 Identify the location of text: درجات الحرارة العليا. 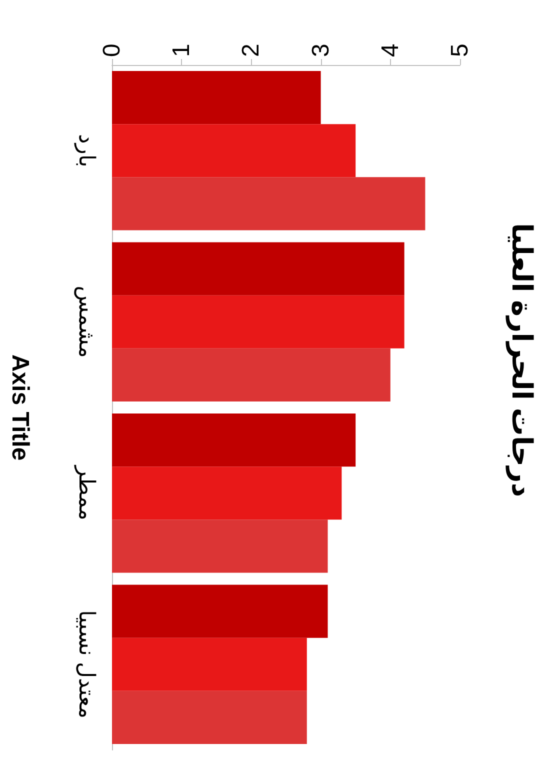
(522, 360).